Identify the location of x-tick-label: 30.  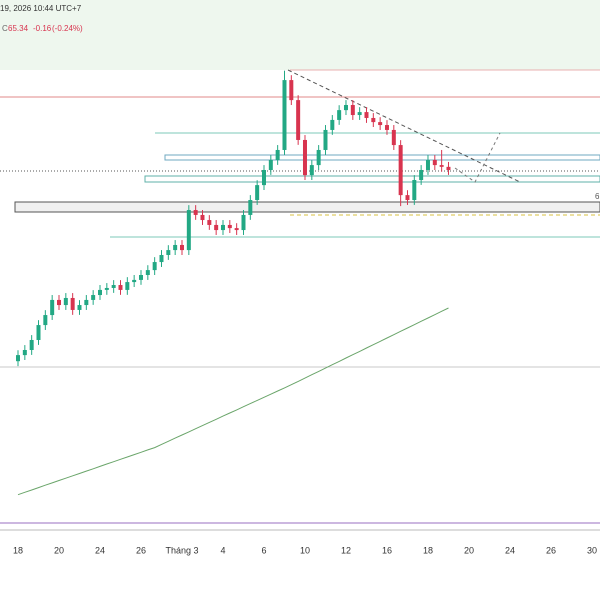
(592, 550).